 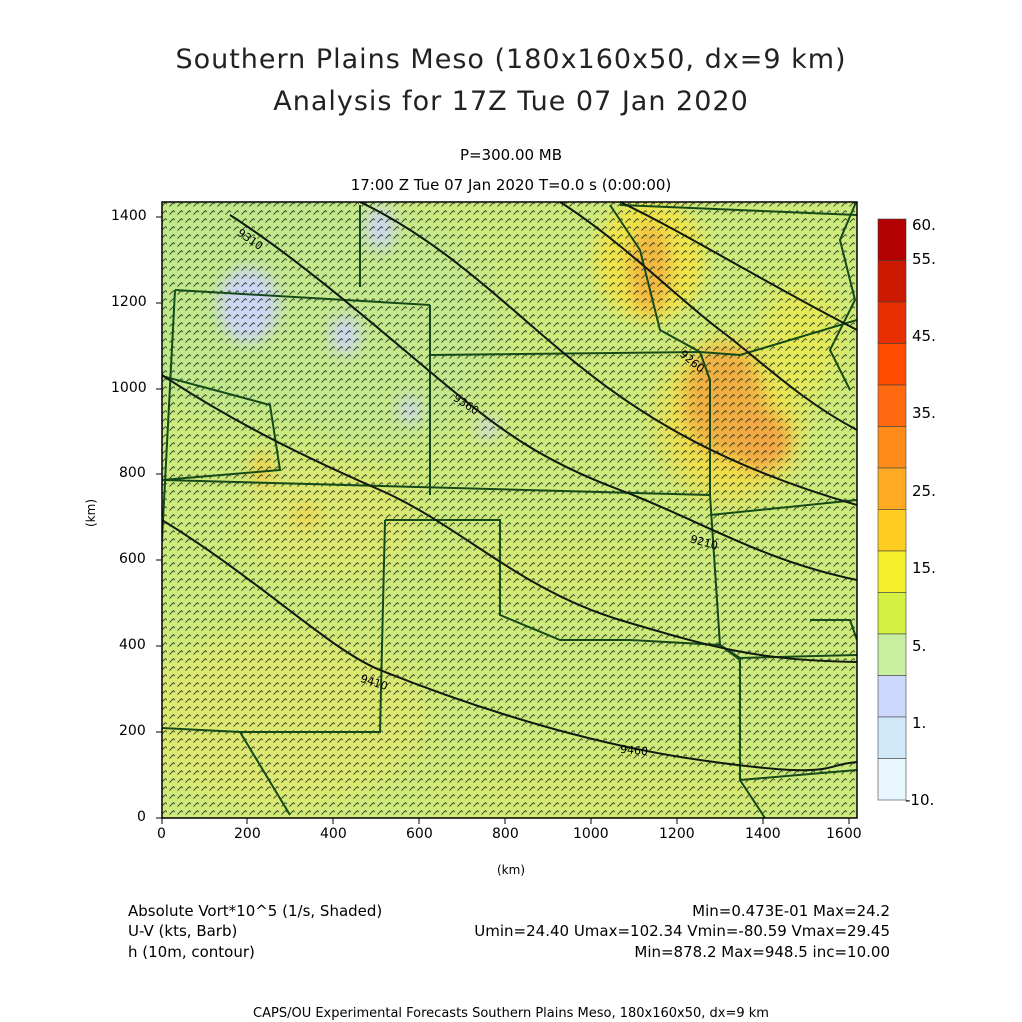 I want to click on y-tick-1400: 1400, so click(x=129, y=216).